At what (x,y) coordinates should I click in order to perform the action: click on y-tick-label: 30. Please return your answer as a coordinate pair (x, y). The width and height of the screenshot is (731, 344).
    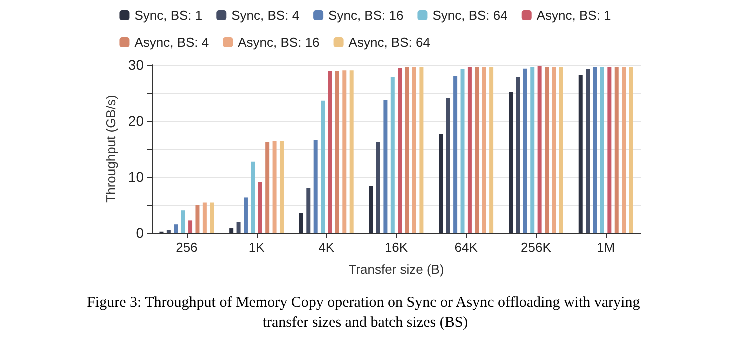
    Looking at the image, I should click on (136, 65).